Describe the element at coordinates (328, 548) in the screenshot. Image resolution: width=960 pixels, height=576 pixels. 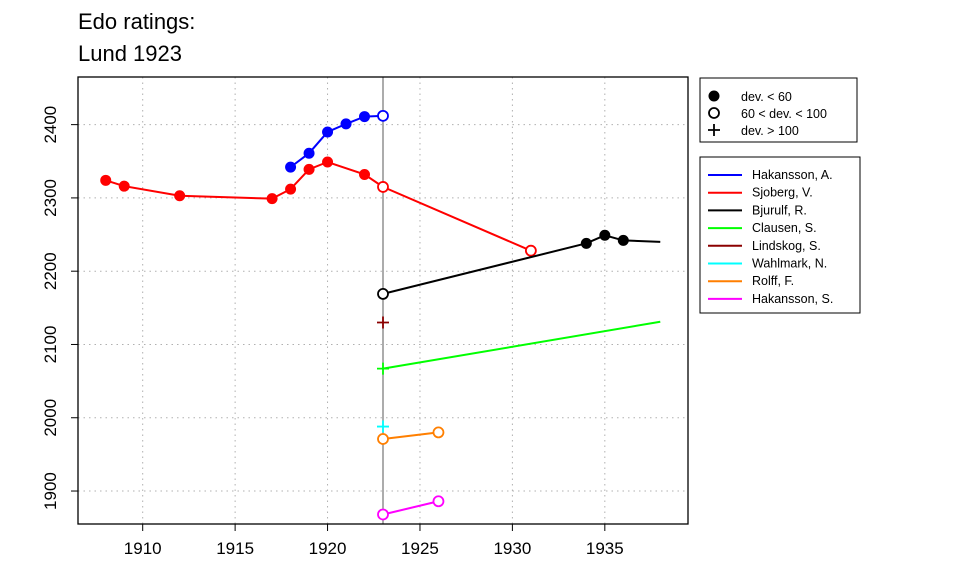
I see `x-tick-label: 1920` at that location.